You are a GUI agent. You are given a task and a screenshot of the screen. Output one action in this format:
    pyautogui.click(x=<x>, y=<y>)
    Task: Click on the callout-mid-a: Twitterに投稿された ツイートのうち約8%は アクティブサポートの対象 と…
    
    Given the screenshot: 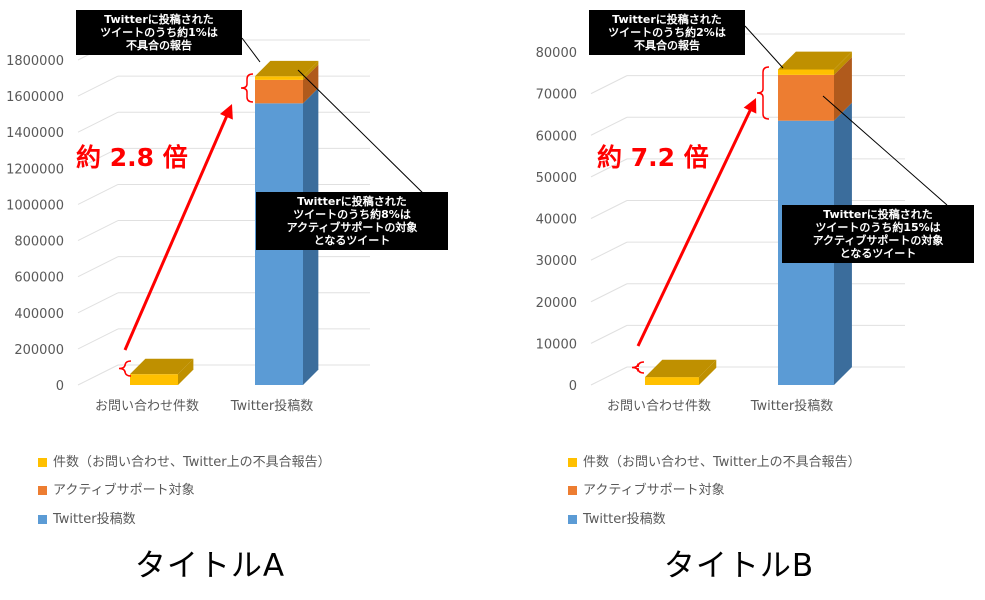 What is the action you would take?
    pyautogui.click(x=352, y=221)
    